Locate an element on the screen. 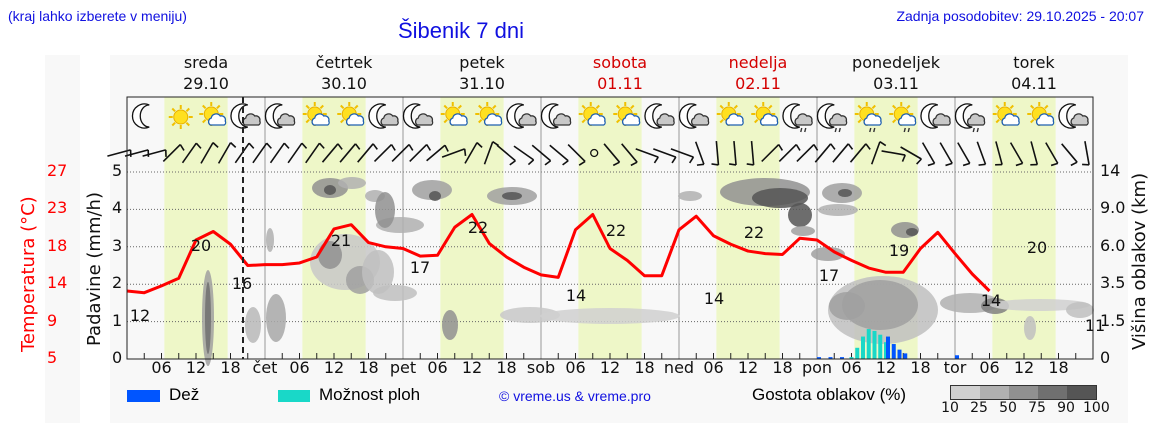  sun-icon is located at coordinates (180, 117).